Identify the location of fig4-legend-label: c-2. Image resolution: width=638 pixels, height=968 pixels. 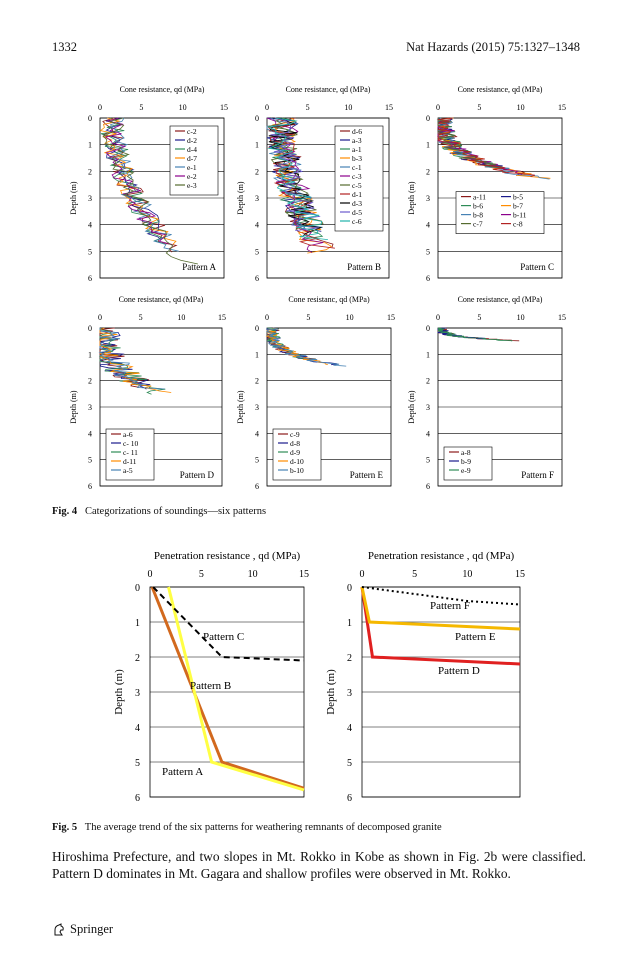
(192, 131).